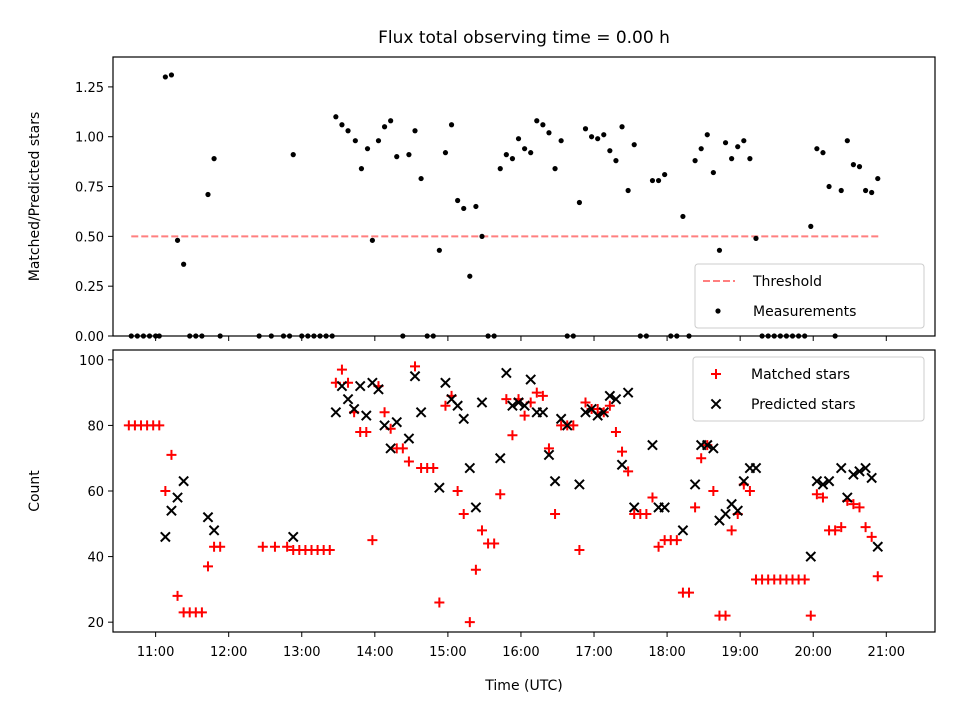 This screenshot has height=725, width=960. I want to click on bottom-x-tick-label: 11:00, so click(155, 652).